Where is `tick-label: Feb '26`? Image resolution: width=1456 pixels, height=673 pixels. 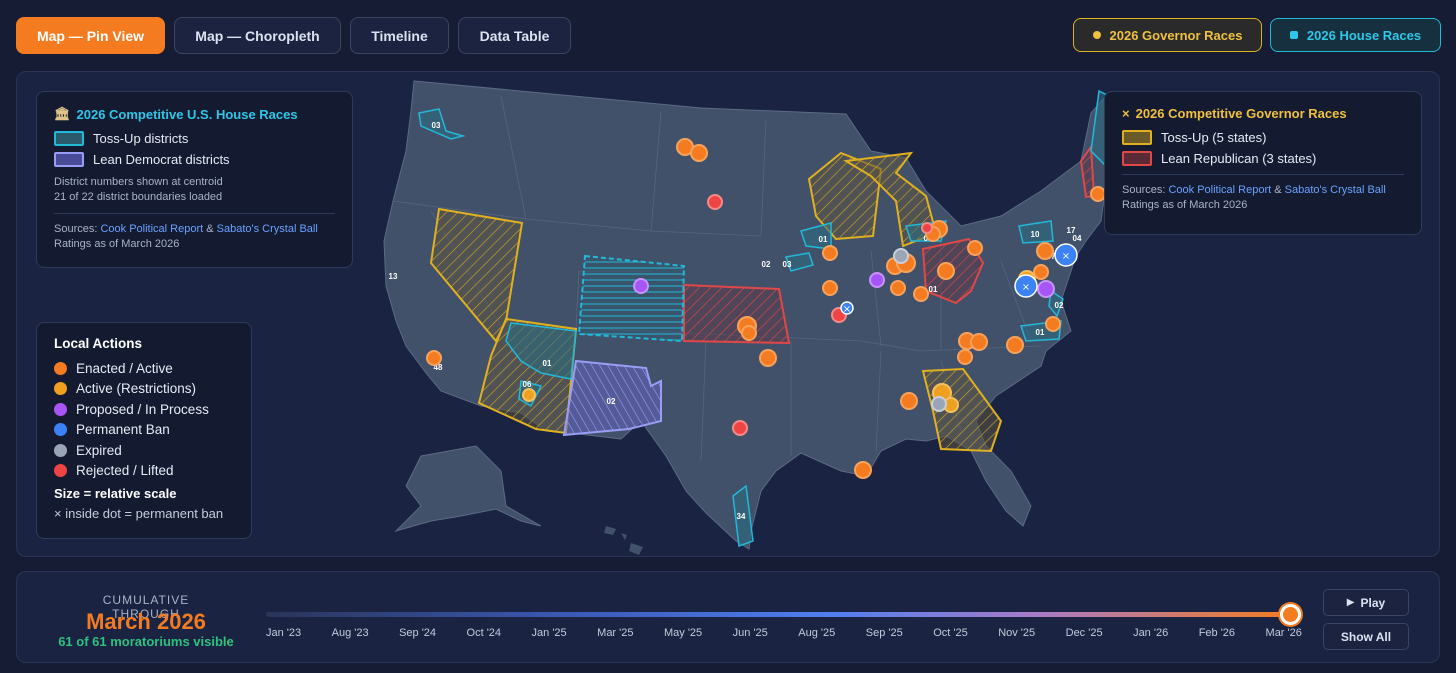
tick-label: Feb '26 is located at coordinates (1217, 633).